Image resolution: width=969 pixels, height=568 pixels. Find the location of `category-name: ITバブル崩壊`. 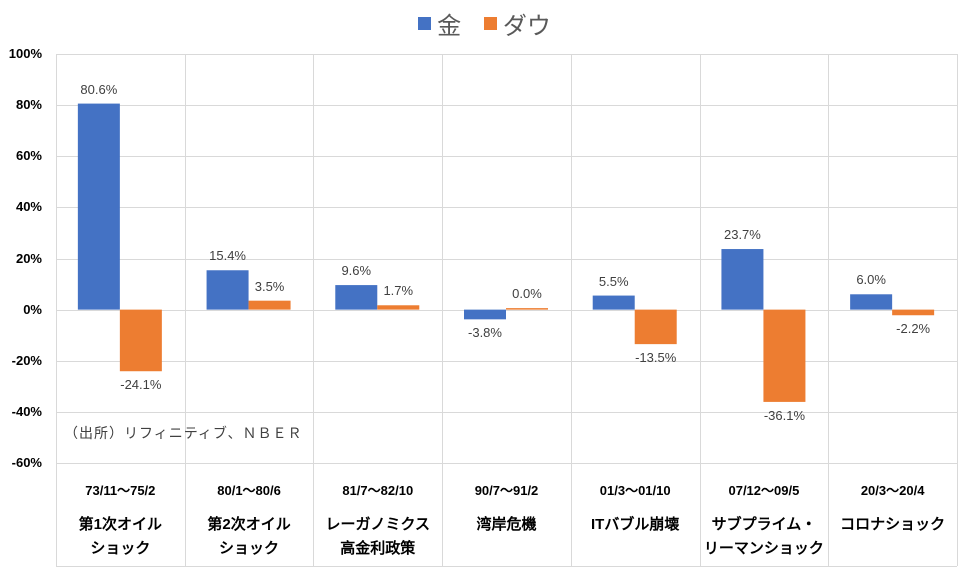

category-name: ITバブル崩壊 is located at coordinates (635, 524).